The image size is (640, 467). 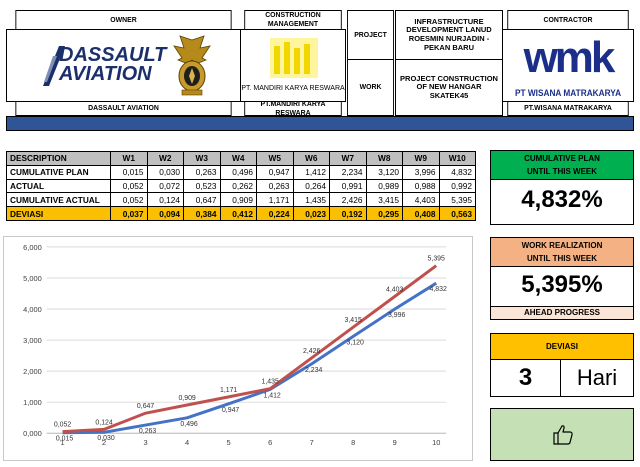 I want to click on table-cell: 0,015, so click(x=129, y=172).